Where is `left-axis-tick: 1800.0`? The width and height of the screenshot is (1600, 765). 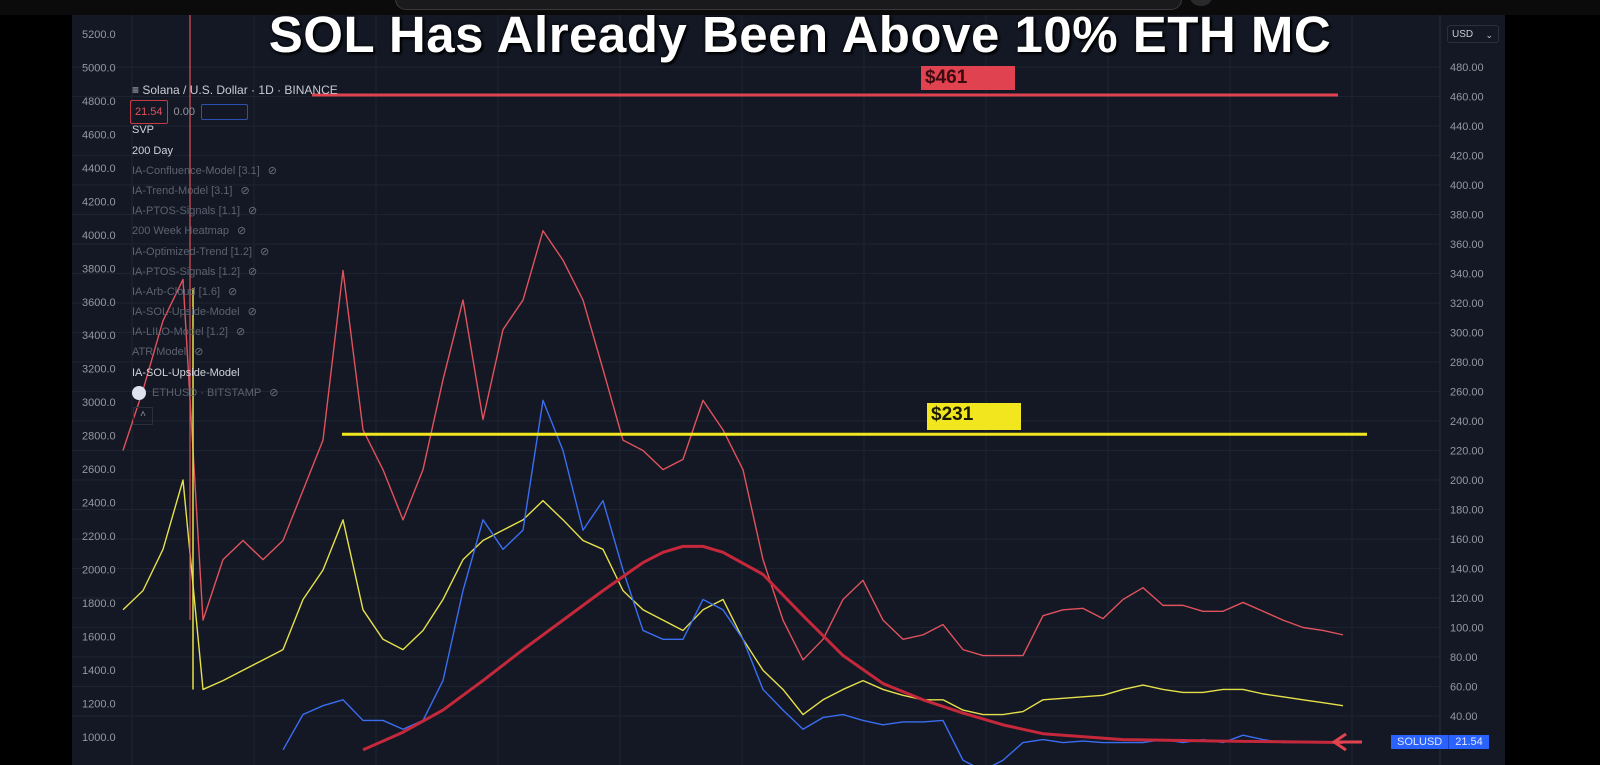 left-axis-tick: 1800.0 is located at coordinates (99, 604).